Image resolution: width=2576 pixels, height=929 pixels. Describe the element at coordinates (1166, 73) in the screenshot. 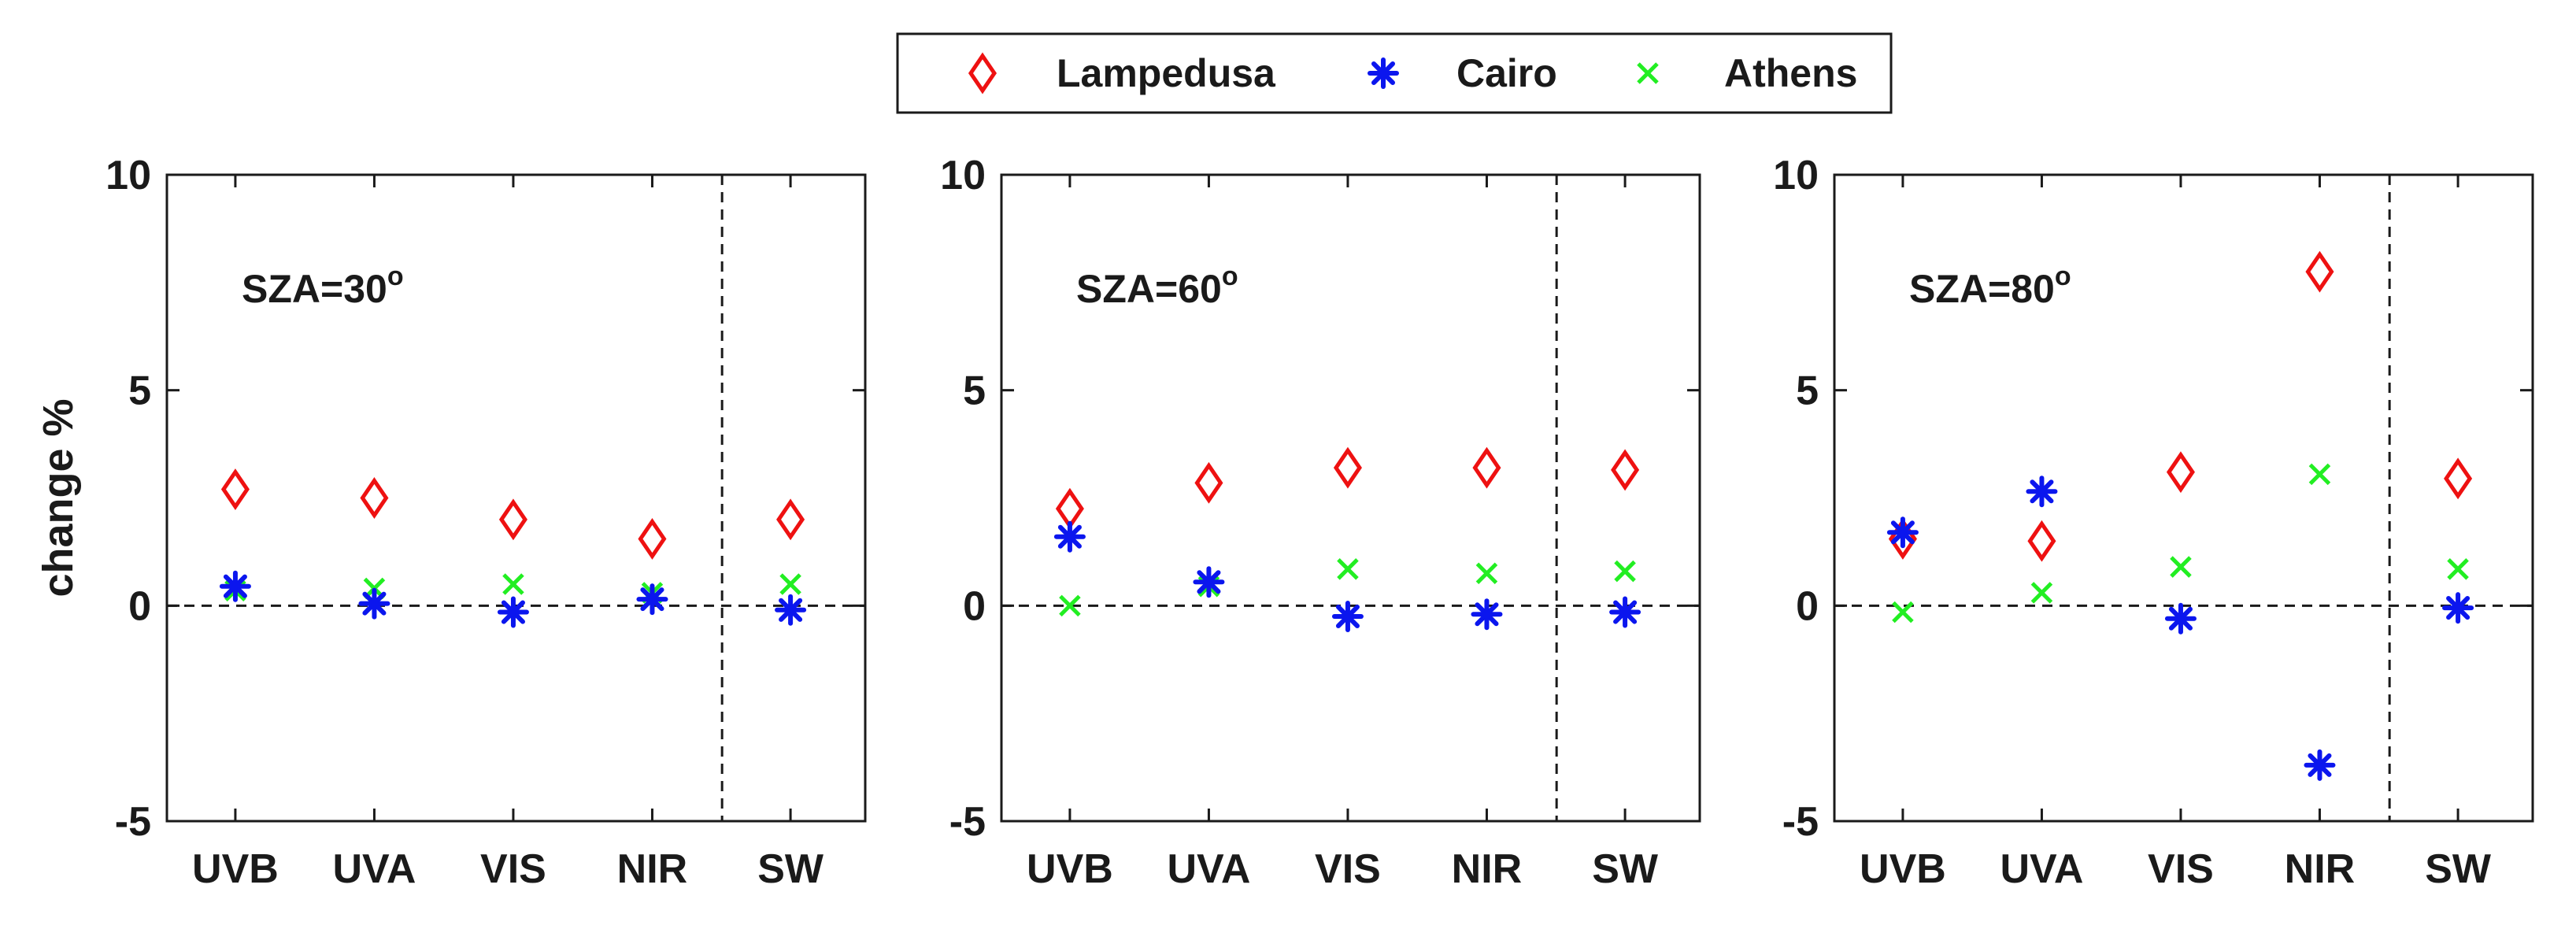

I see `legend-label-lampedusa: Lampedusa` at that location.